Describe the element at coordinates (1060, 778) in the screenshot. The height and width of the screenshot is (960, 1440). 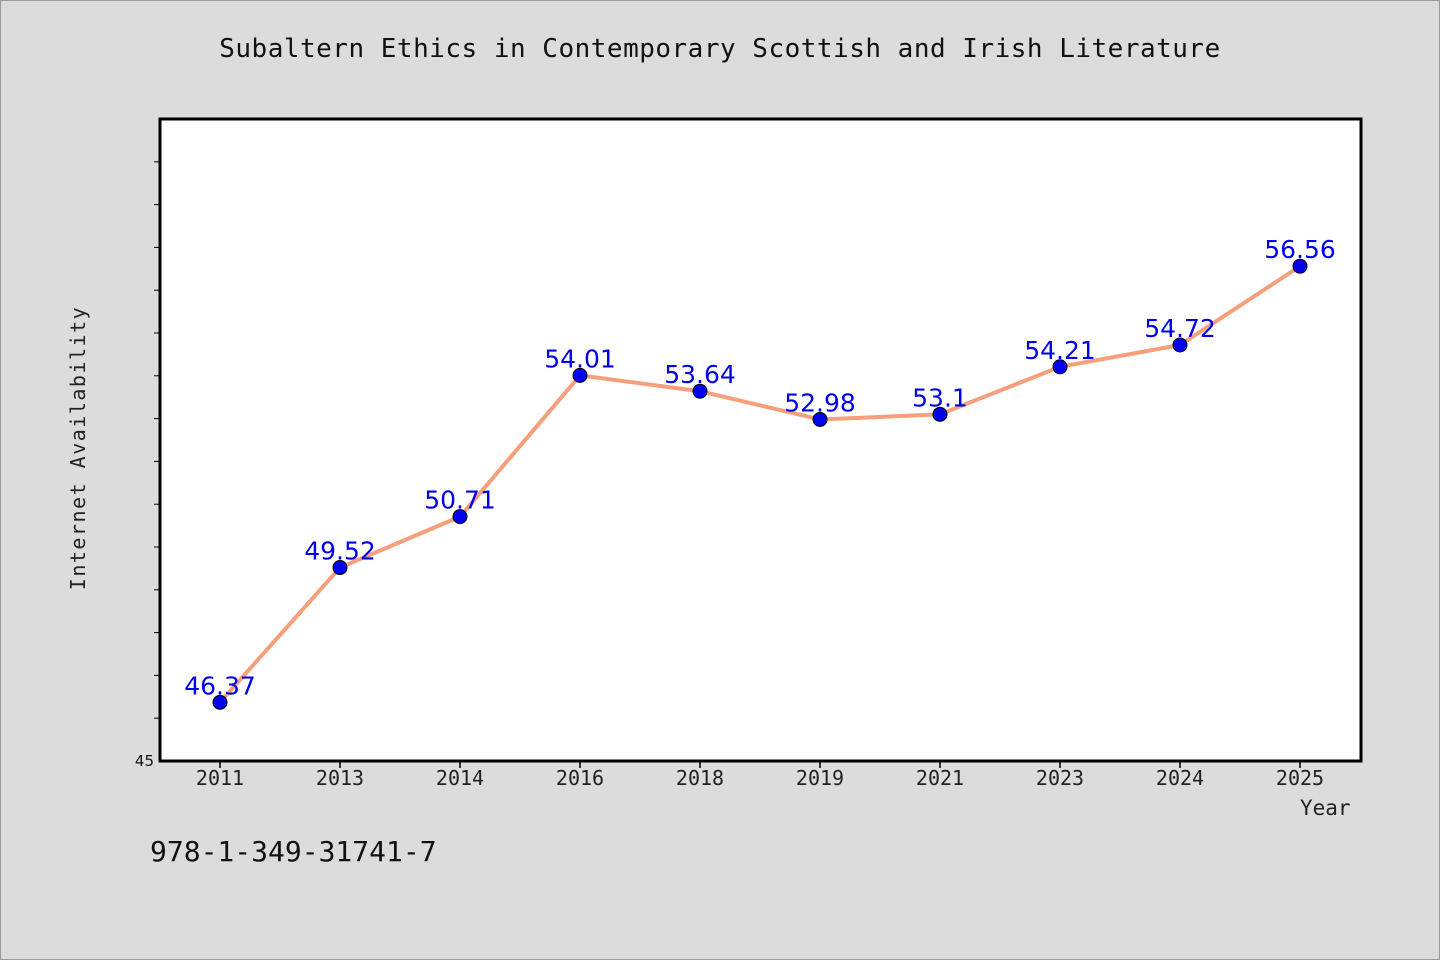
I see `x-tick-label: 2023` at that location.